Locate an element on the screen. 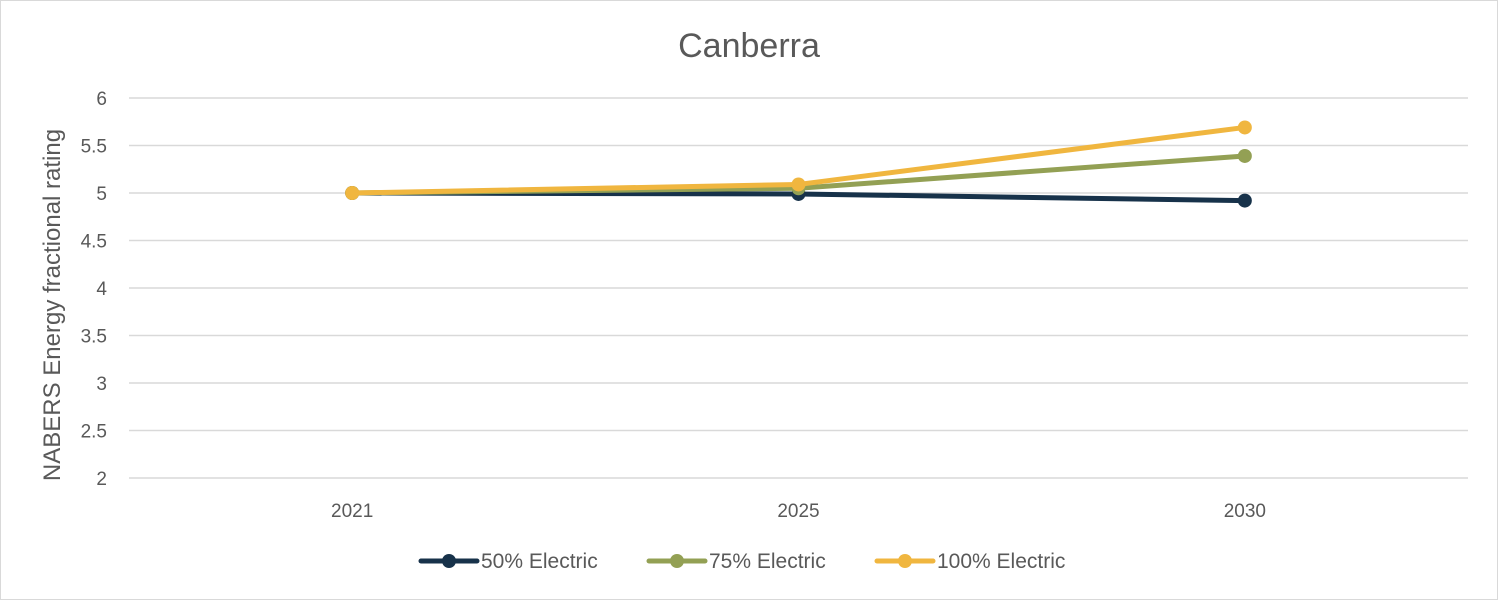 The image size is (1498, 600). y-tick-label: 3.5 is located at coordinates (94, 337).